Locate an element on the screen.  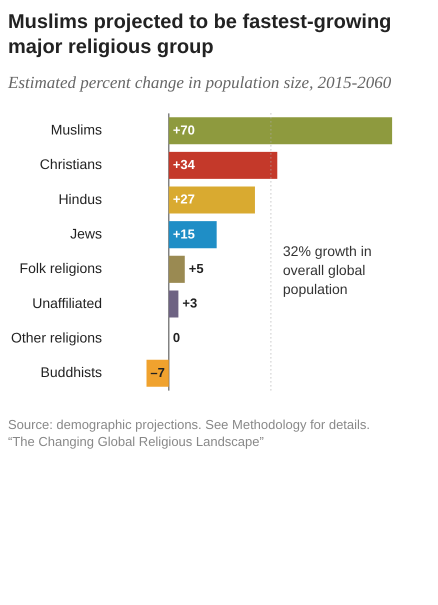
y-tick-label: Muslims is located at coordinates (76, 130).